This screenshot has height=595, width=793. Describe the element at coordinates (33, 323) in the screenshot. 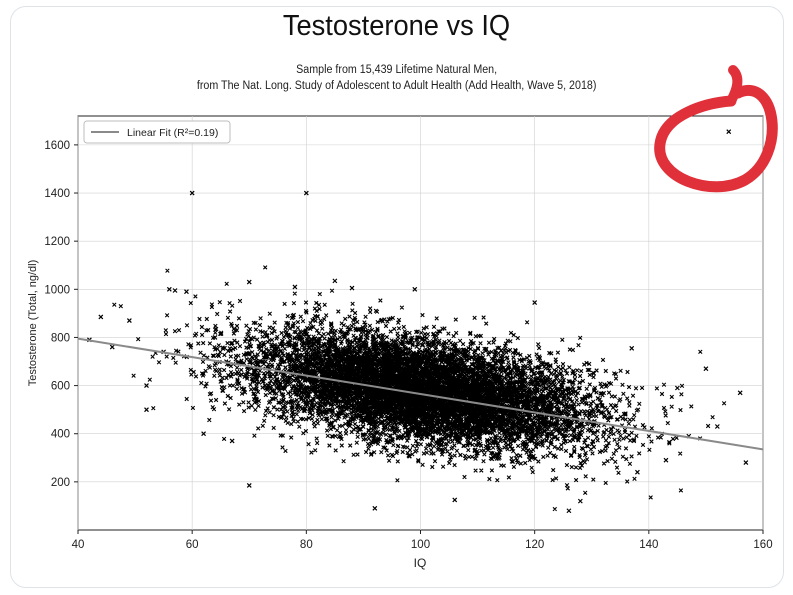

I see `y-axis-label: Testosterone (Total, ng/dl)` at that location.